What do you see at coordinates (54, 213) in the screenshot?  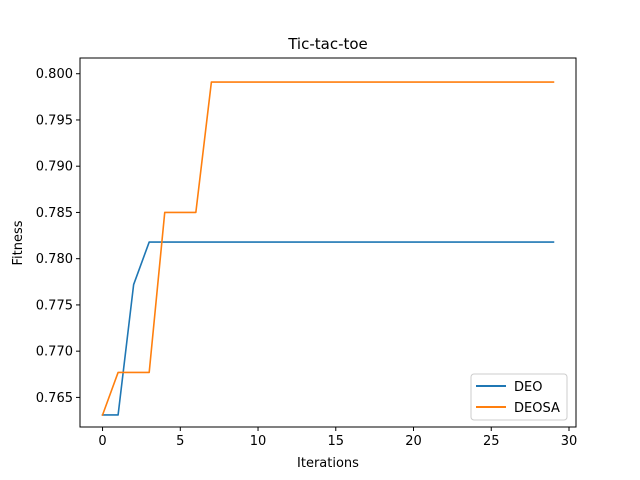 I see `y-tick-label: 0.785` at bounding box center [54, 213].